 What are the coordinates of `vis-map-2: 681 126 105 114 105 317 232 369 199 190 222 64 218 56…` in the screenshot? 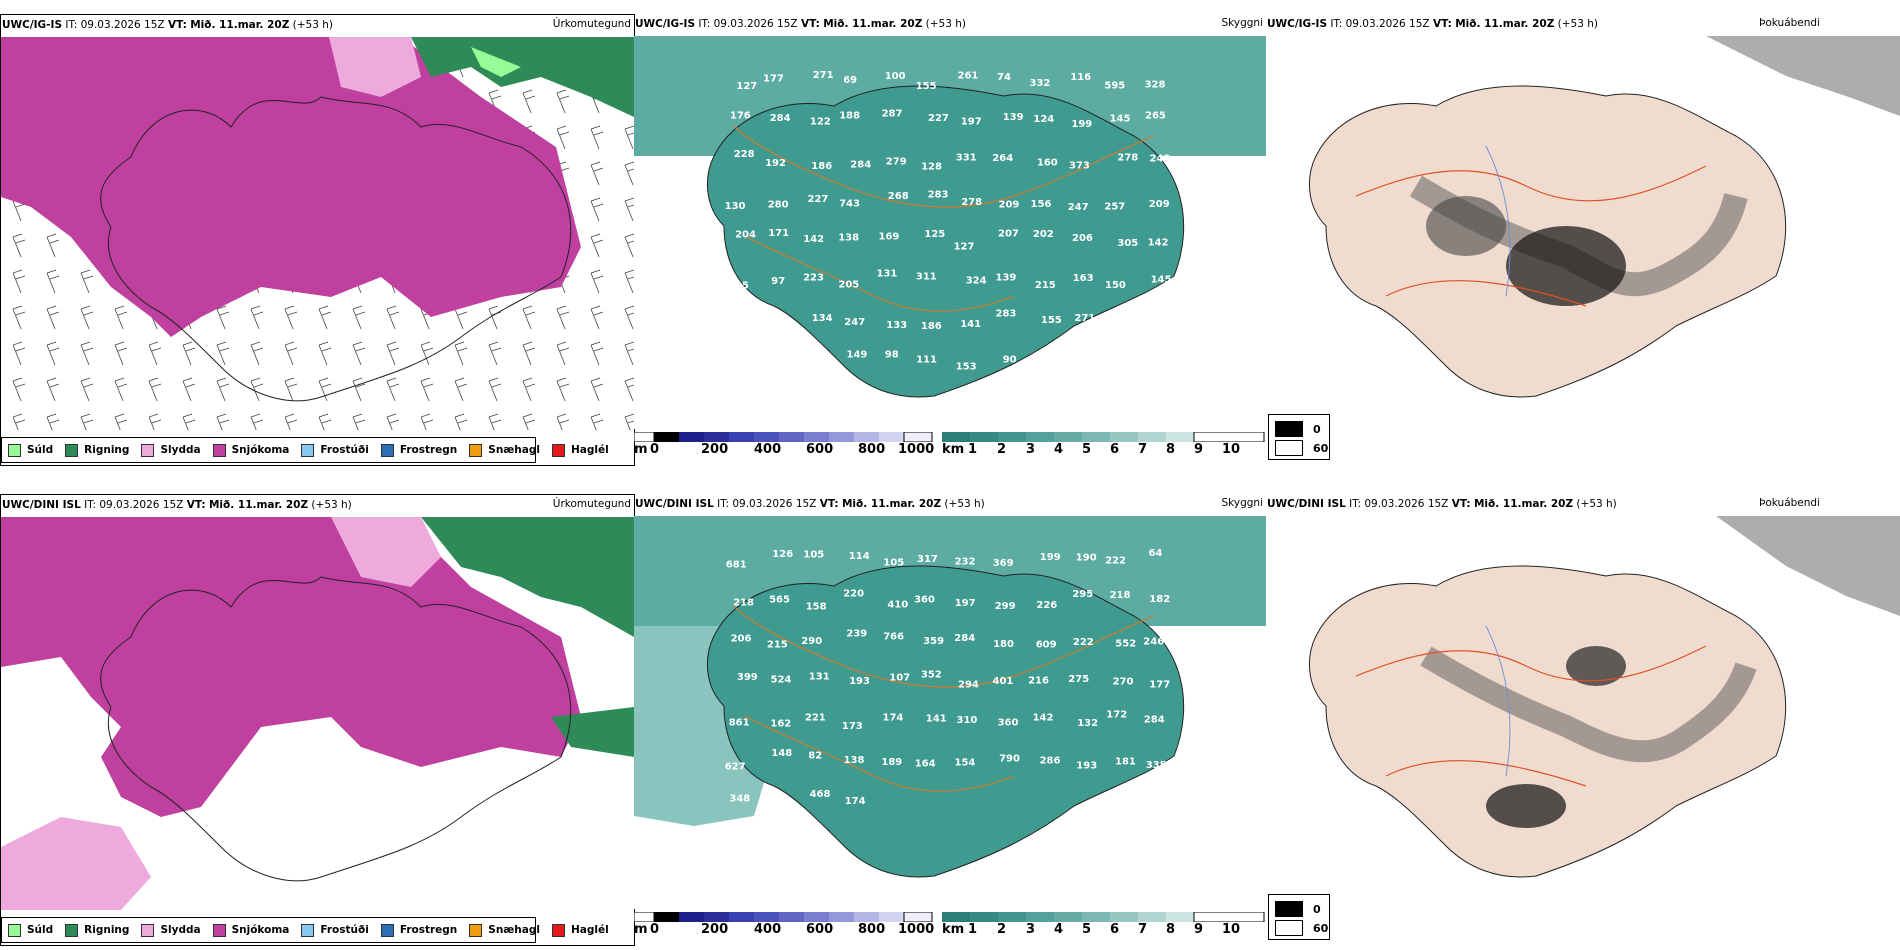 It's located at (950, 712).